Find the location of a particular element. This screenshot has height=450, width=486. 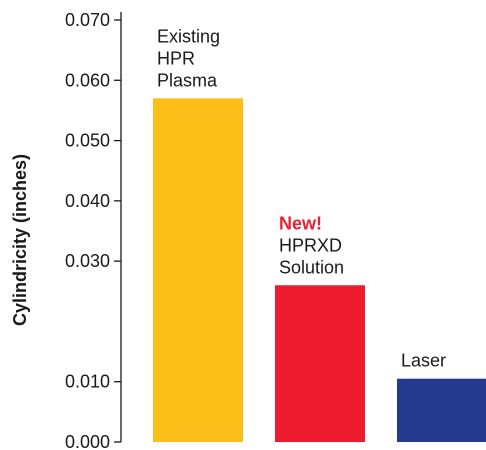

y-axis-title: Cylindricity (inches) is located at coordinates (20, 240).